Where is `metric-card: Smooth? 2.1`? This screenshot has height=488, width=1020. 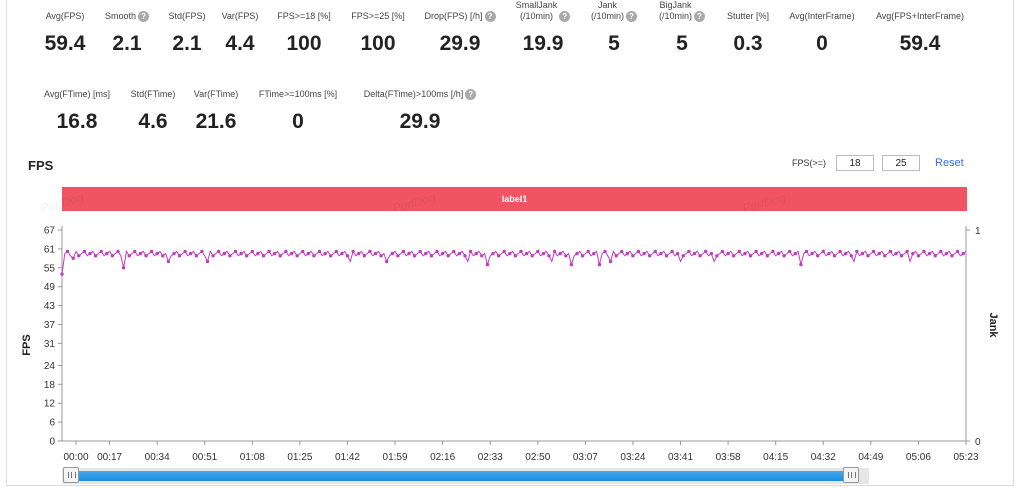 metric-card: Smooth? 2.1 is located at coordinates (127, 28).